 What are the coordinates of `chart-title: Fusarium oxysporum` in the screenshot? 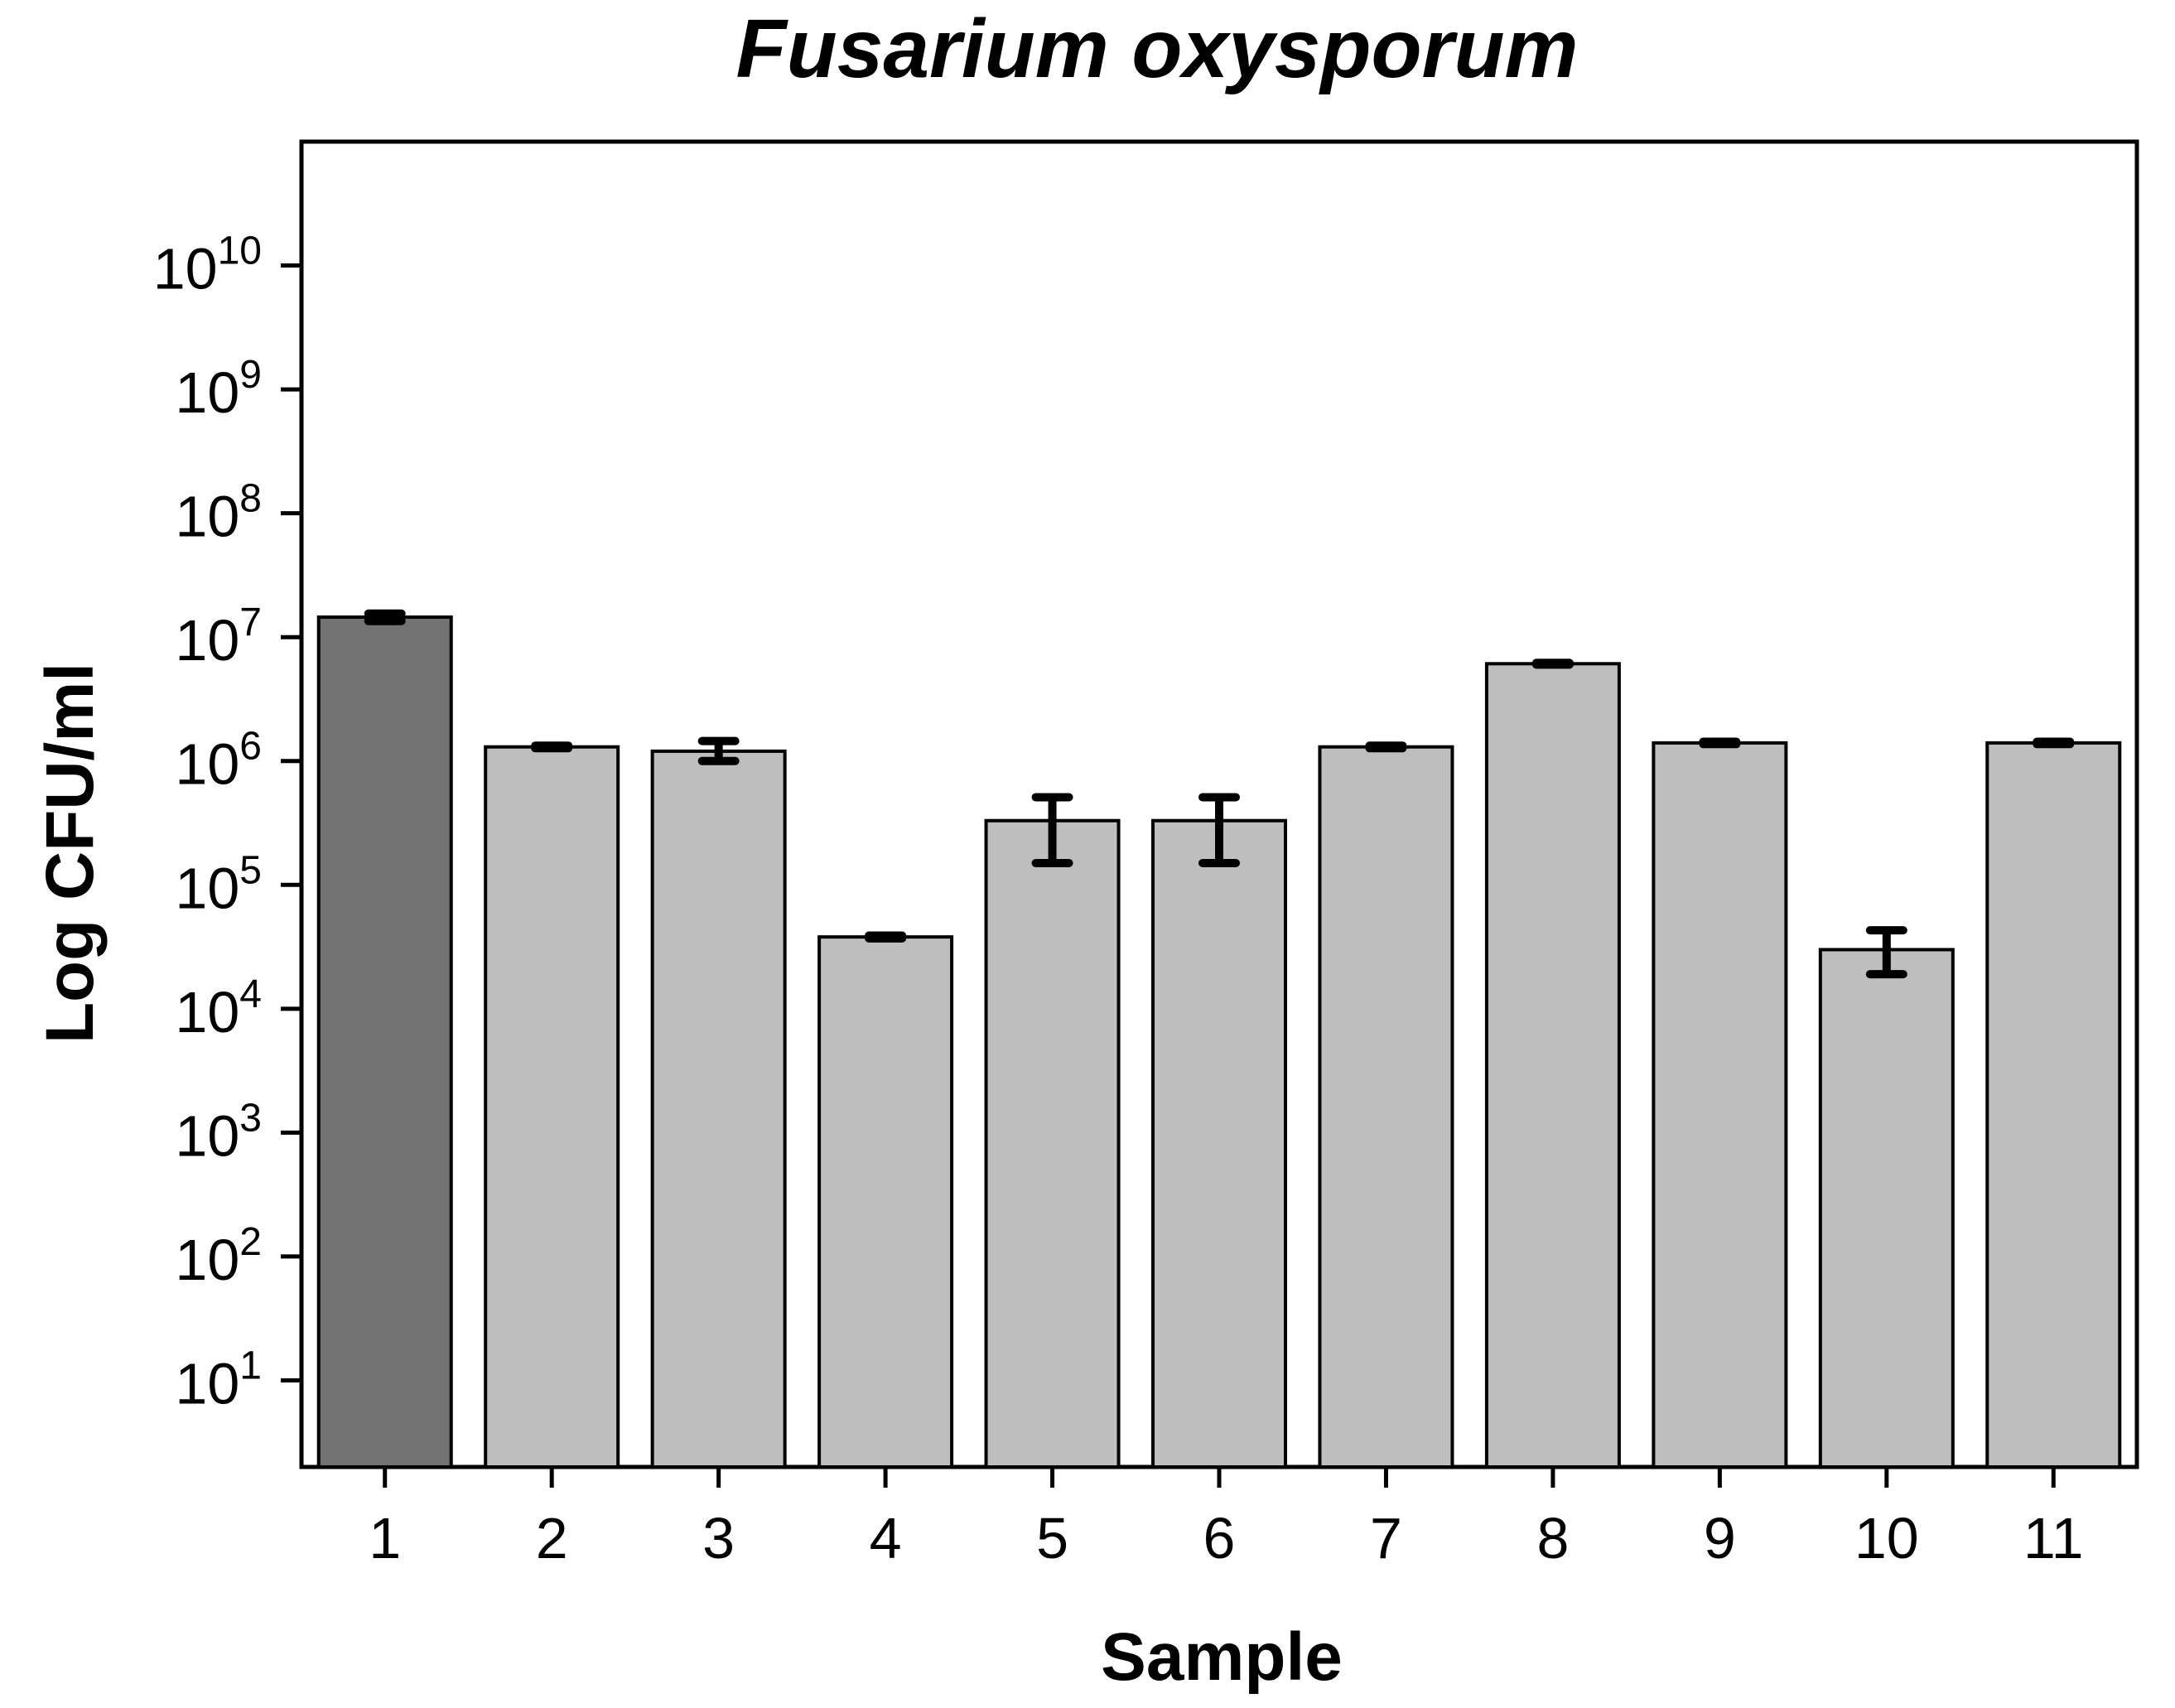 It's located at (1157, 48).